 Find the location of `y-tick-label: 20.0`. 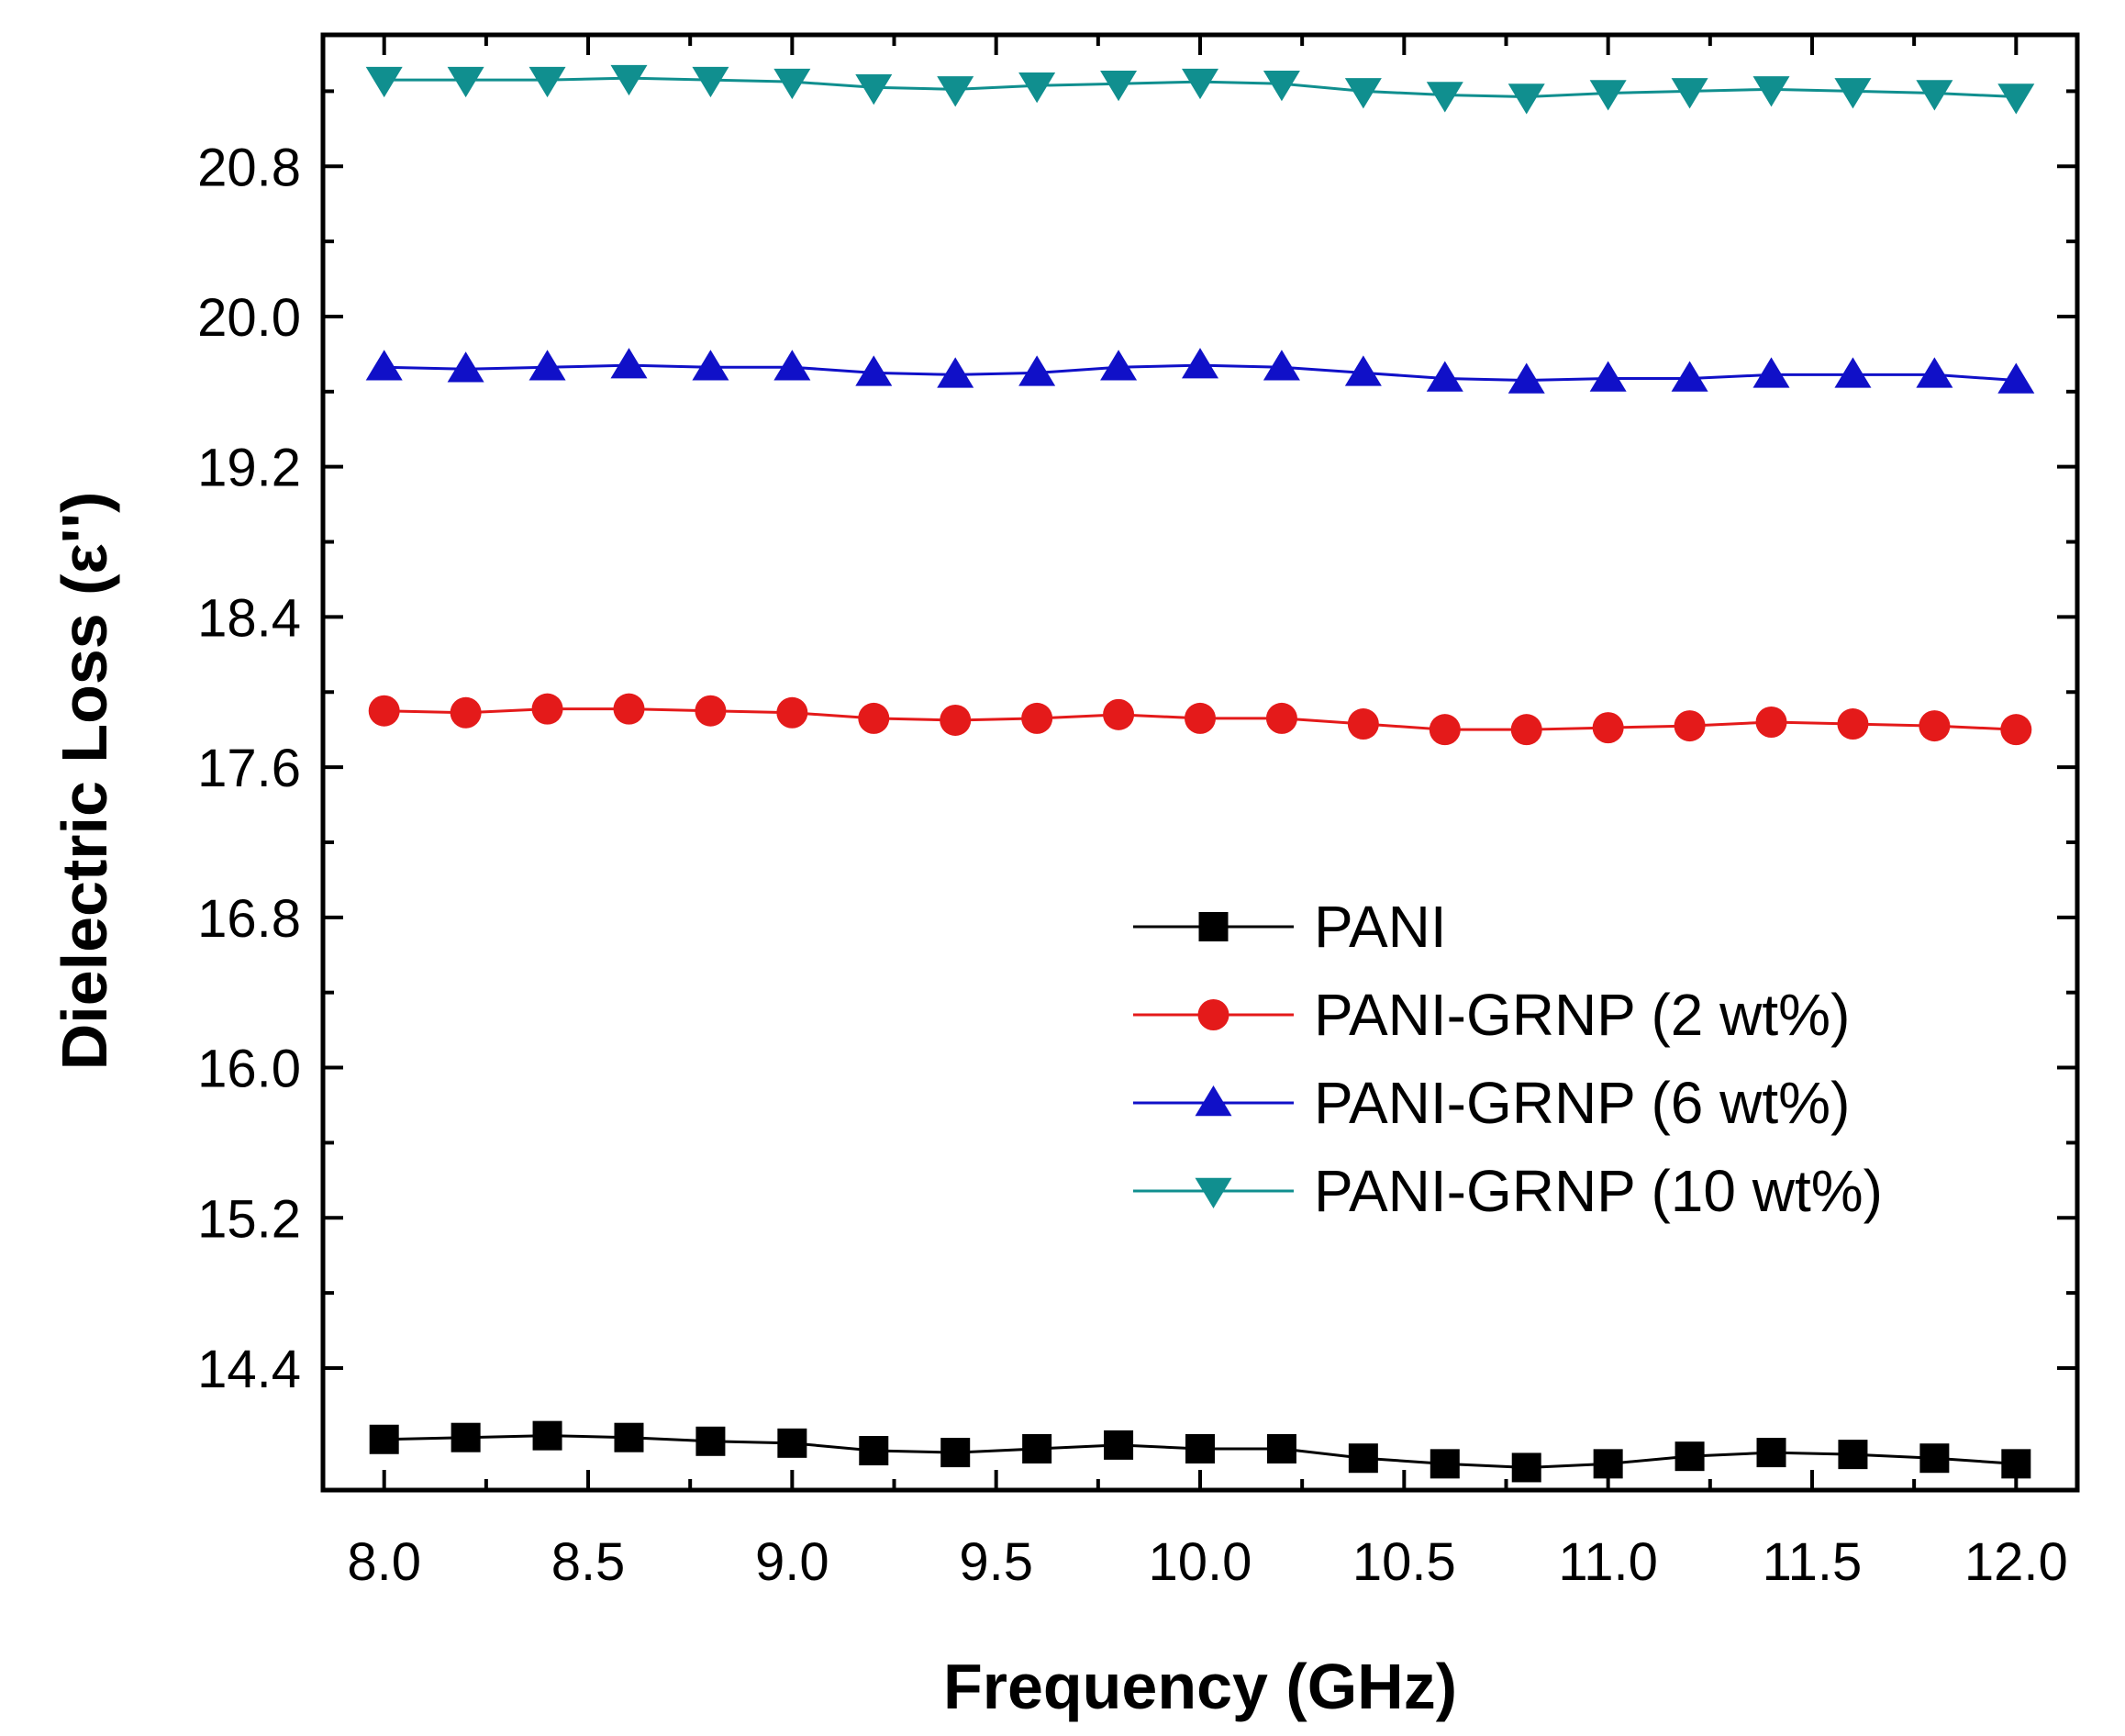

y-tick-label: 20.0 is located at coordinates (249, 318).